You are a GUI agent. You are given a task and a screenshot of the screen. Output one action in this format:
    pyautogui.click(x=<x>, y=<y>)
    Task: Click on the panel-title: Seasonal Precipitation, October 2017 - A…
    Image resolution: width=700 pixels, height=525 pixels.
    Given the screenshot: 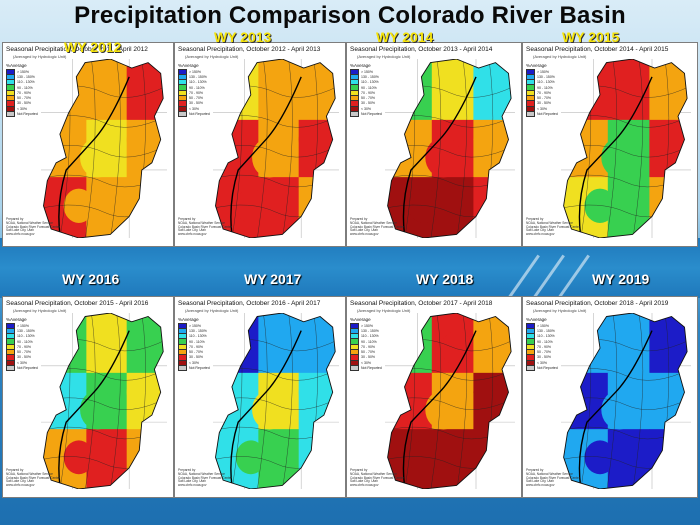 What is the action you would take?
    pyautogui.click(x=421, y=303)
    